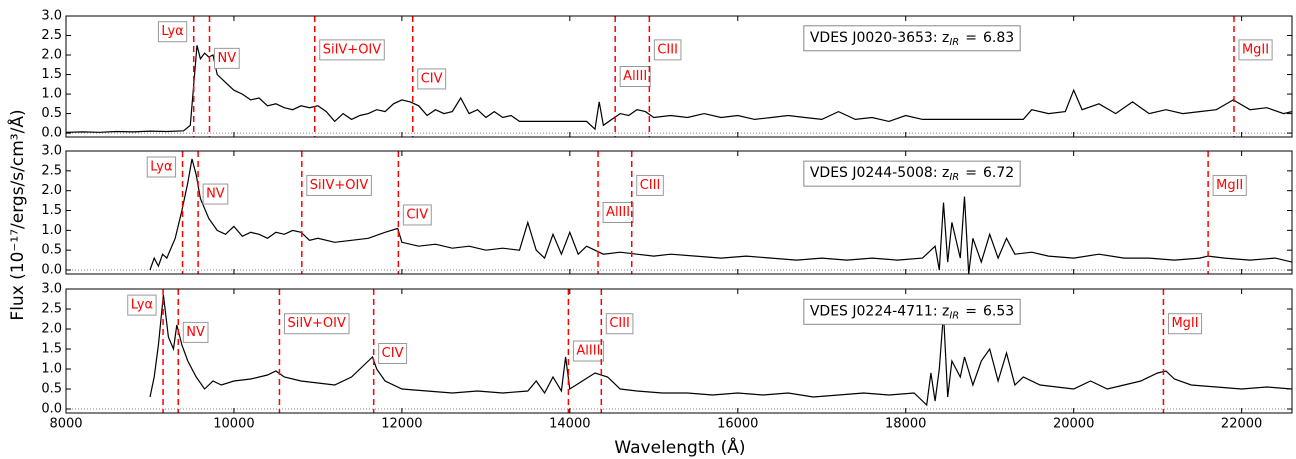 This screenshot has width=1296, height=459. Describe the element at coordinates (679, 447) in the screenshot. I see `x-axis-label: Wavelength (Å)` at that location.